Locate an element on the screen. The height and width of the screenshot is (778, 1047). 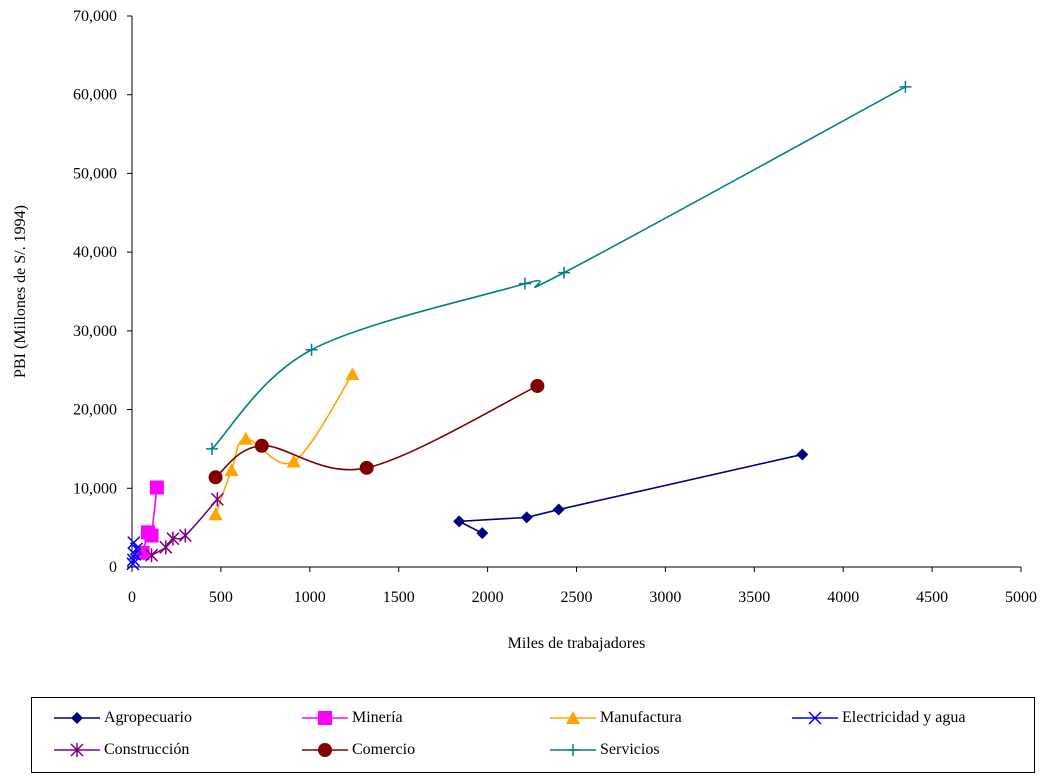
series-electricidad-y-agua is located at coordinates (134, 553).